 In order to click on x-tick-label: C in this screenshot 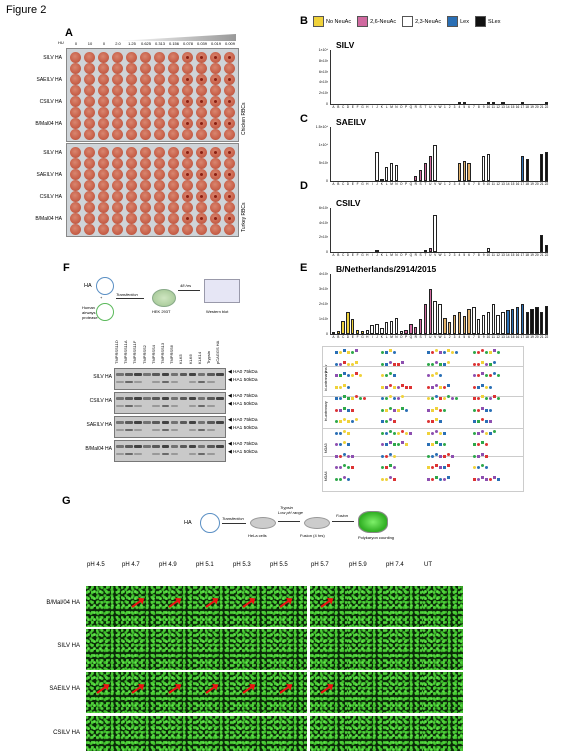, I will do `click(343, 107)`.